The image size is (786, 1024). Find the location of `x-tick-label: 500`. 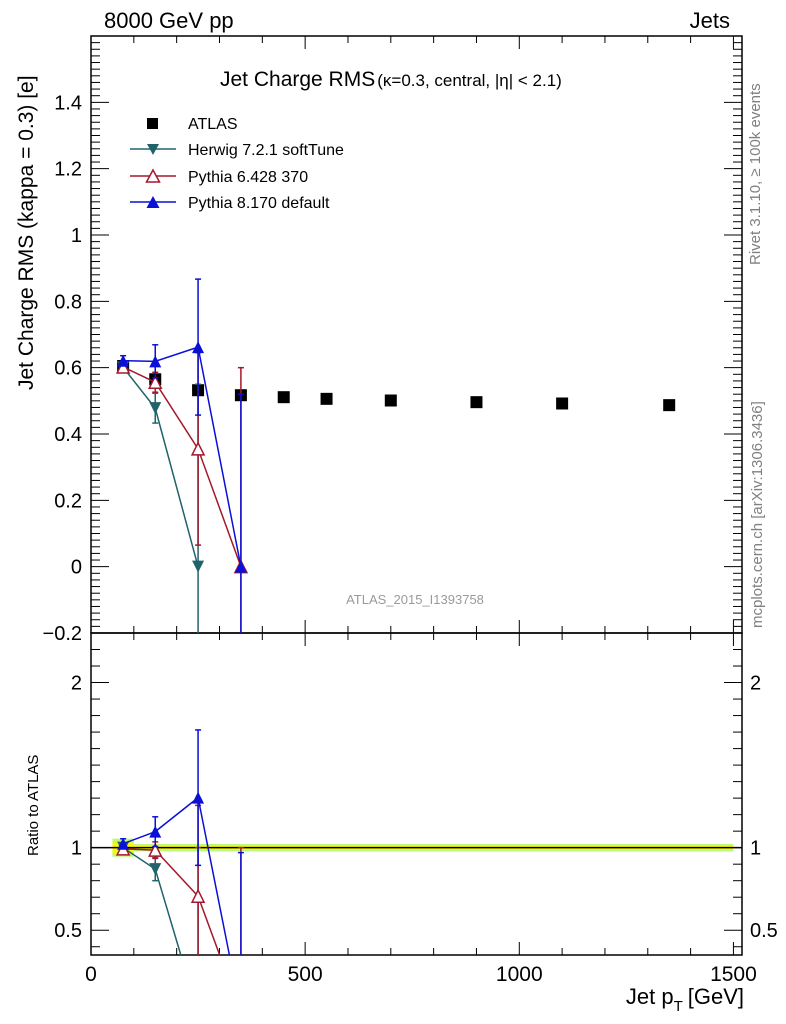

x-tick-label: 500 is located at coordinates (305, 974).